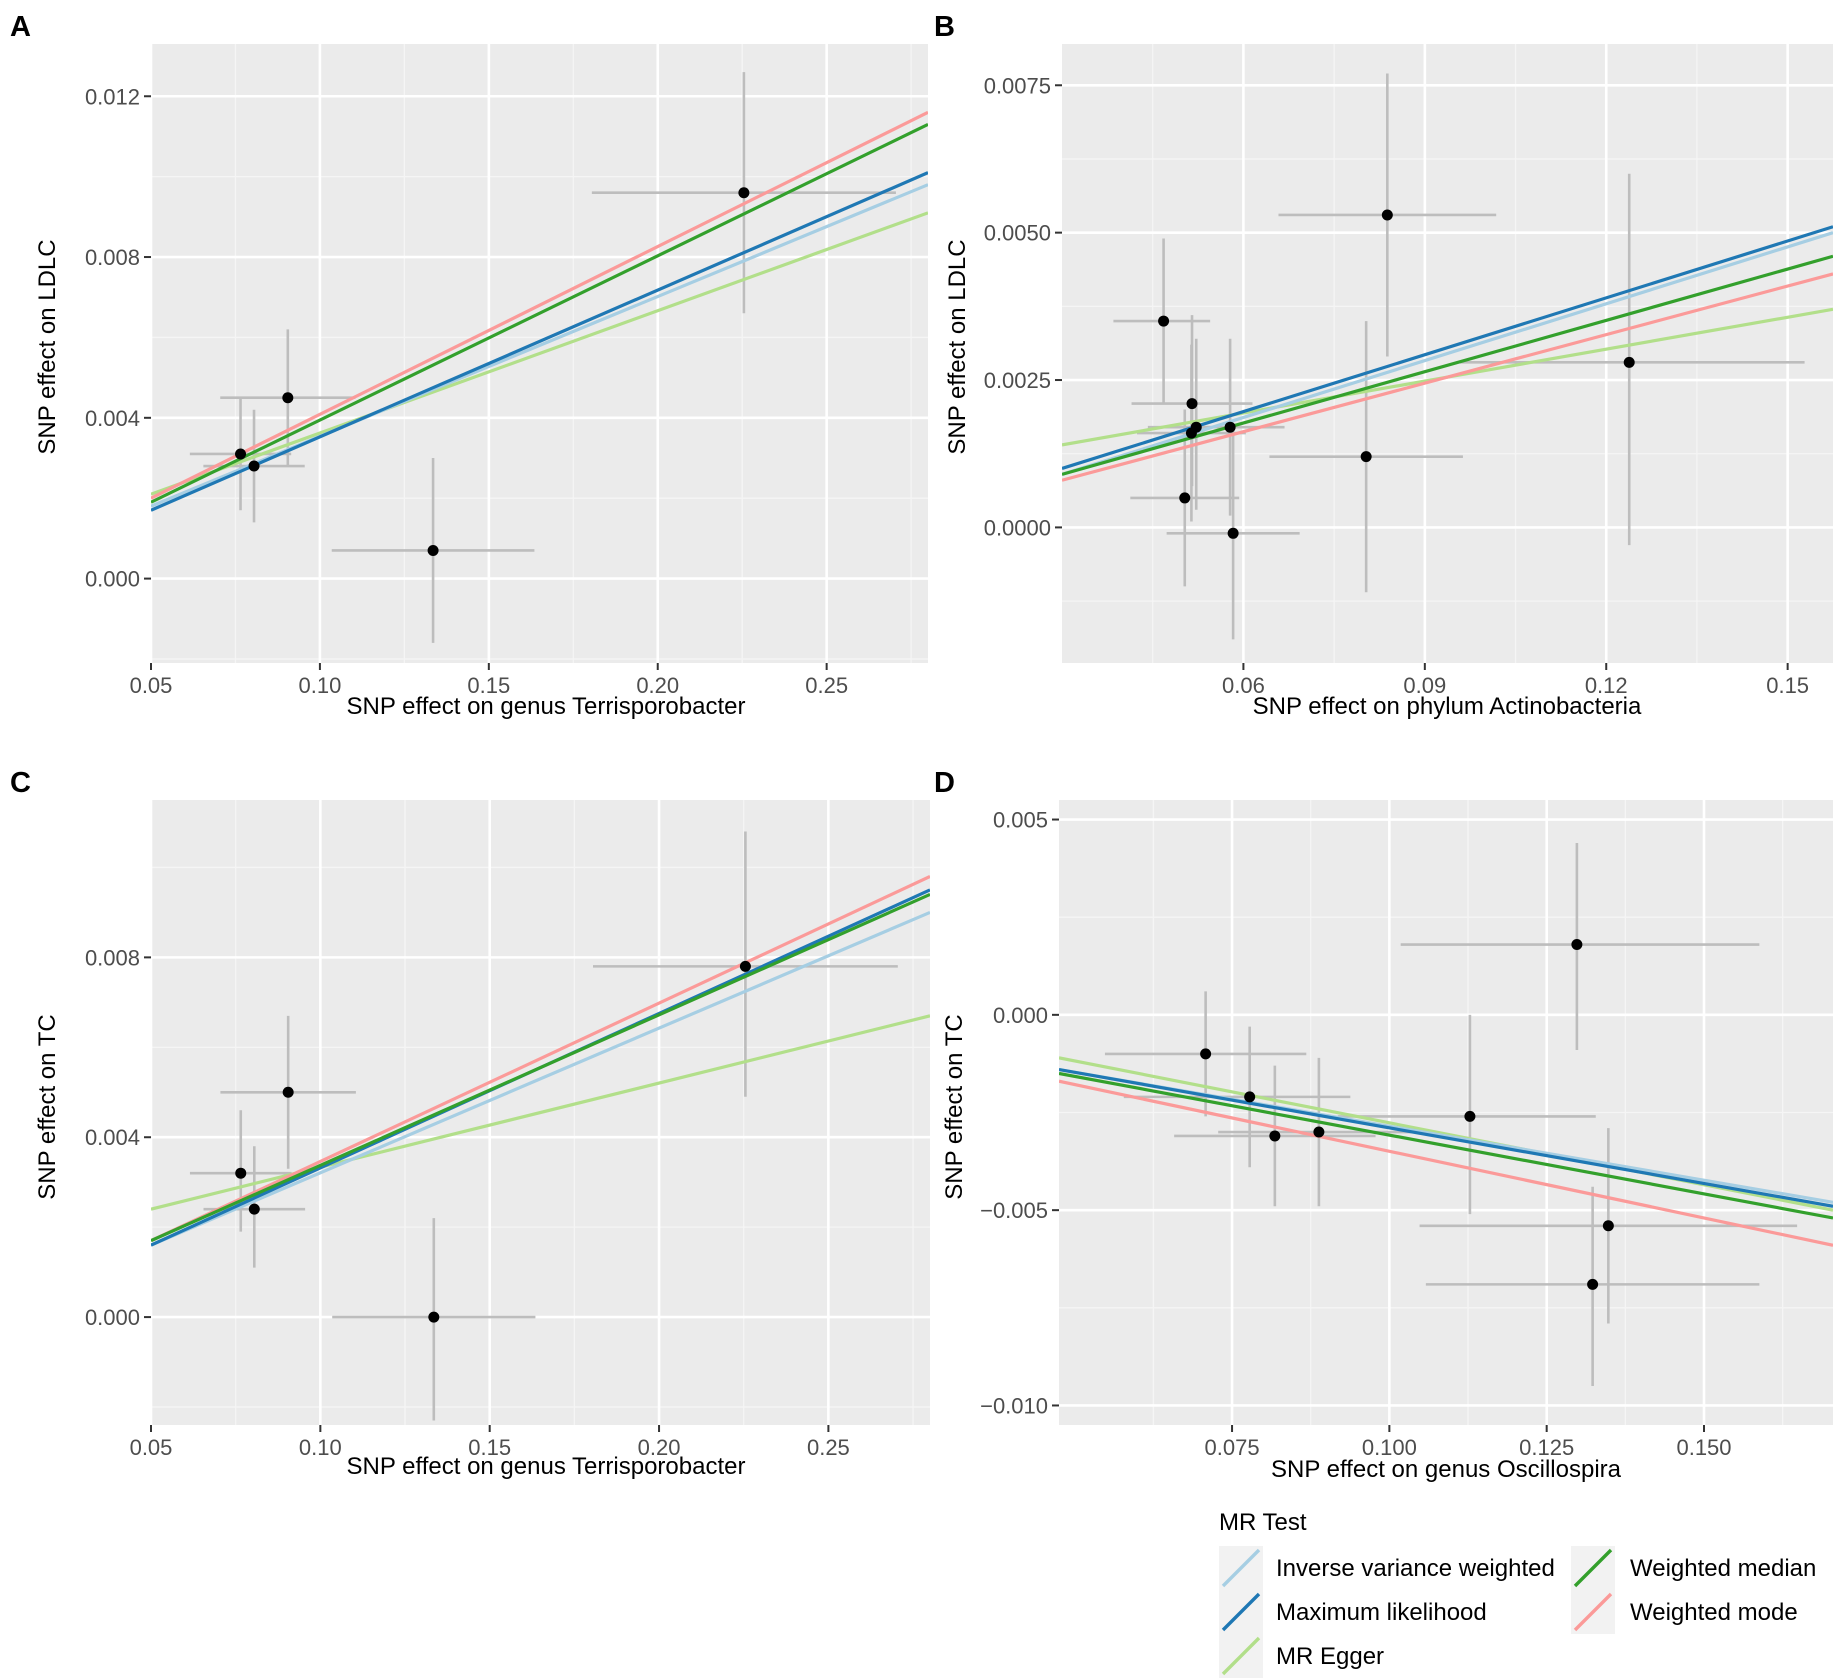 This screenshot has width=1833, height=1679. What do you see at coordinates (1546, 1447) in the screenshot?
I see `x-tick-label: 0.125` at bounding box center [1546, 1447].